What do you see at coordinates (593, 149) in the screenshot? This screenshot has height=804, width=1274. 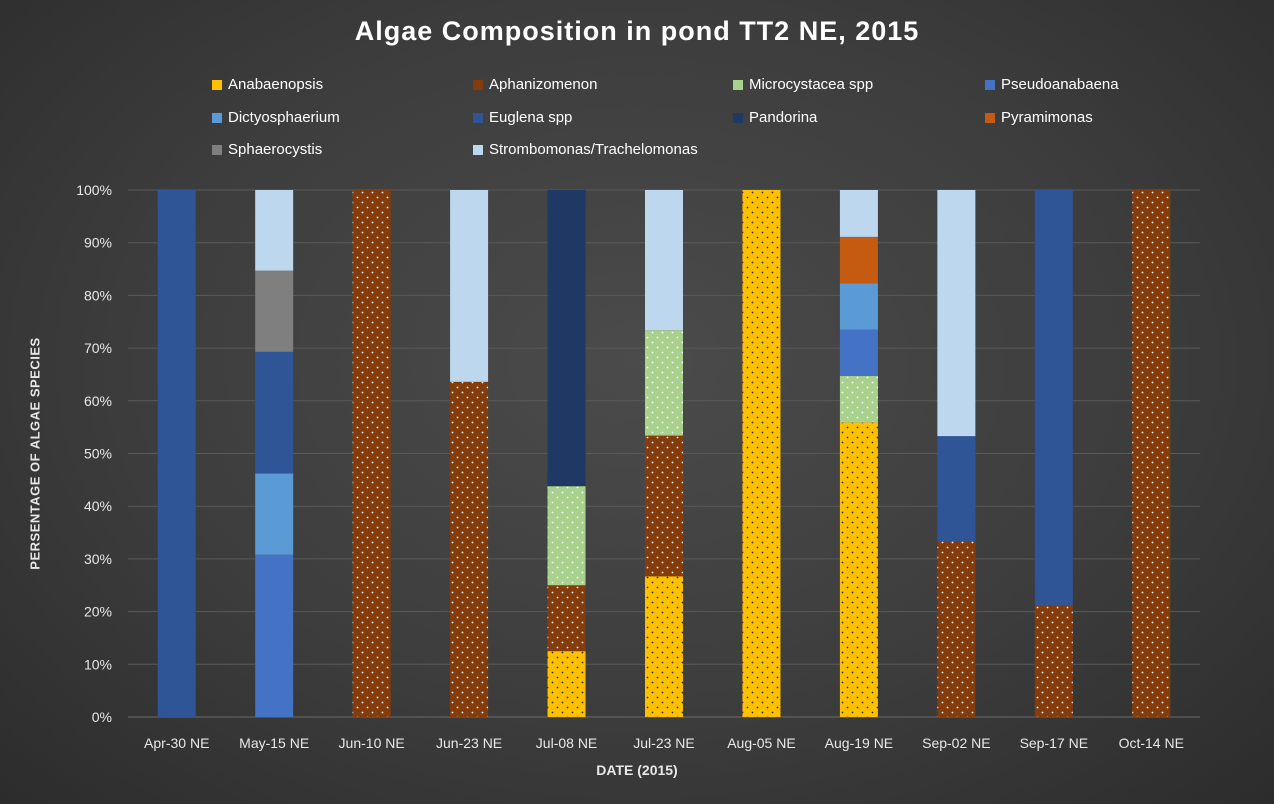 I see `legend-label: Strombomonas/Trachelomonas` at bounding box center [593, 149].